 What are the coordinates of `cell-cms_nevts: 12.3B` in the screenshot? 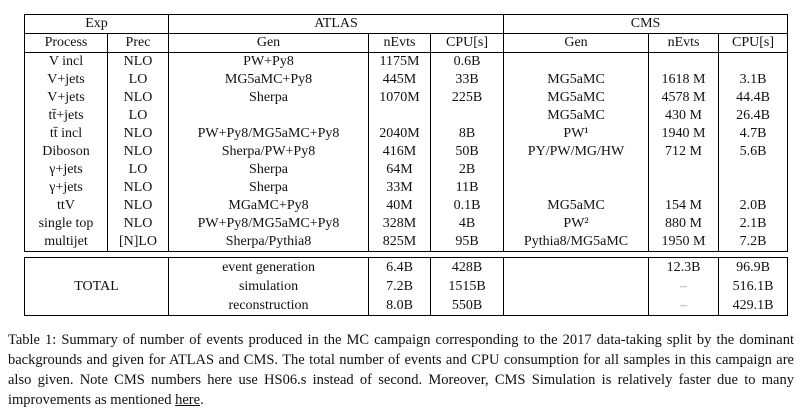 It's located at (683, 267).